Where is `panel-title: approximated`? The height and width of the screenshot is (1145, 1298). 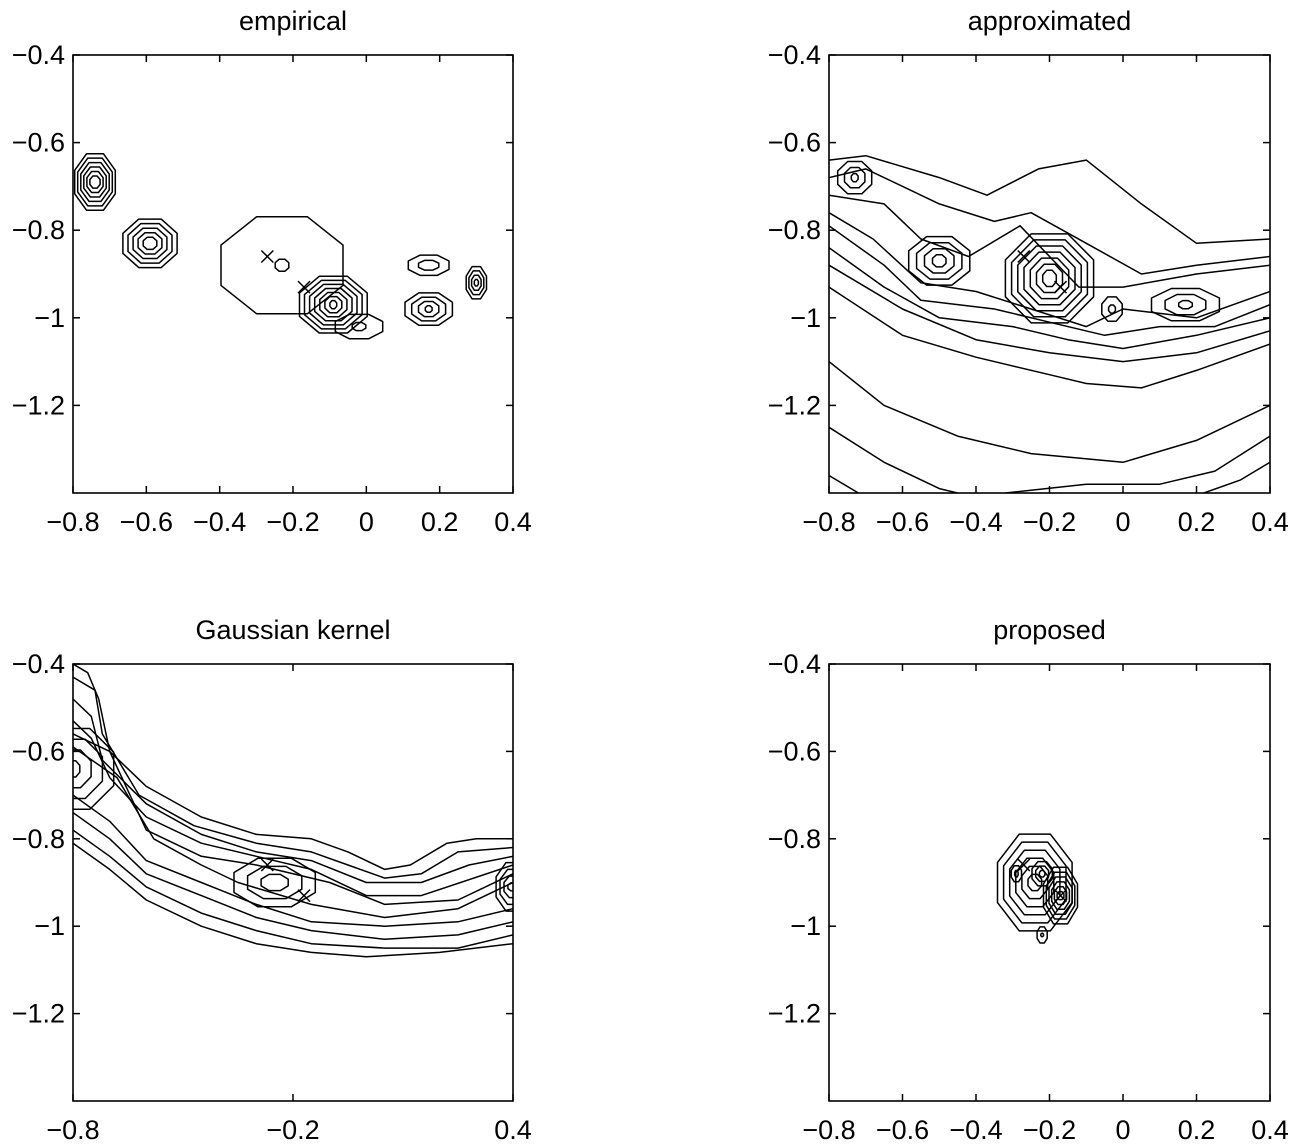 panel-title: approximated is located at coordinates (1050, 21).